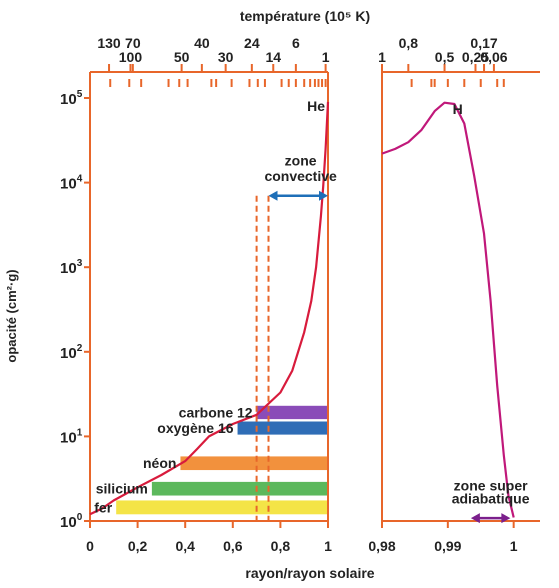  Describe the element at coordinates (447, 546) in the screenshot. I see `x-tick-label: 0,99` at that location.